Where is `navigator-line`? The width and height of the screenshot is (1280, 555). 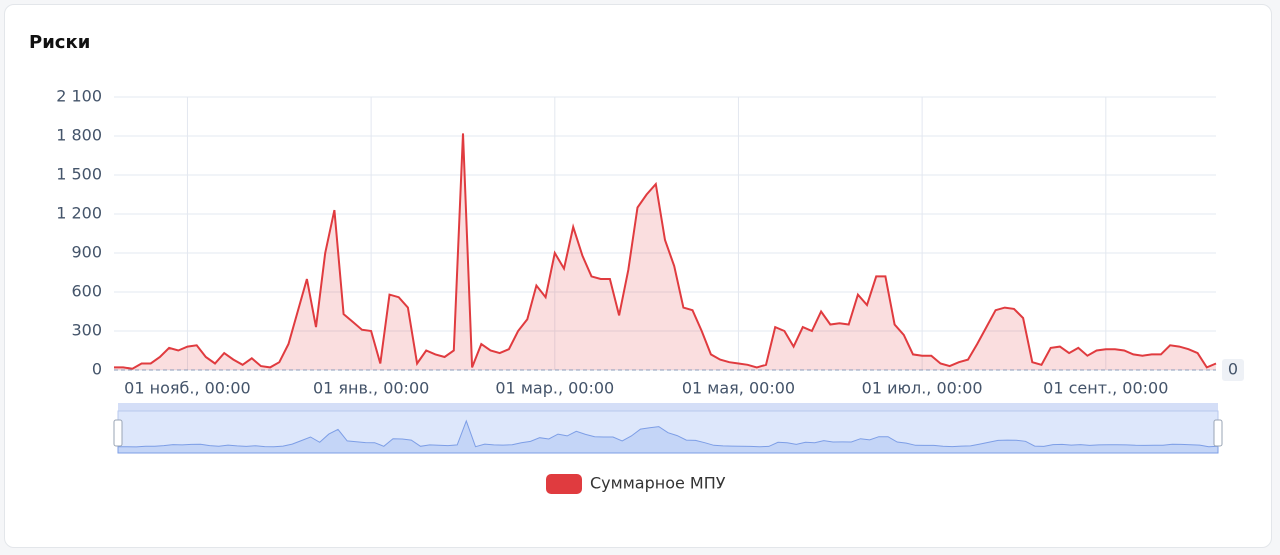 navigator-line is located at coordinates (668, 436).